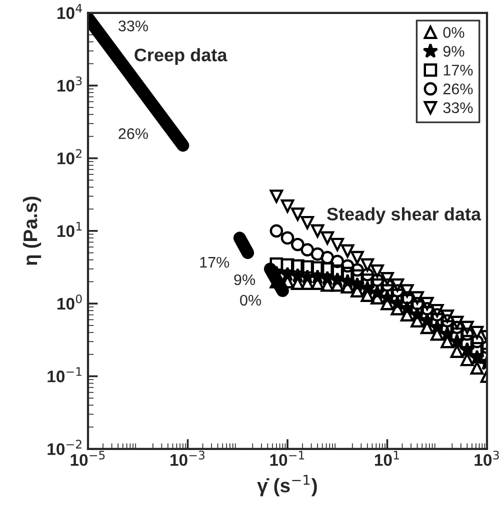 The image size is (500, 516). I want to click on annotation: Creep data, so click(181, 56).